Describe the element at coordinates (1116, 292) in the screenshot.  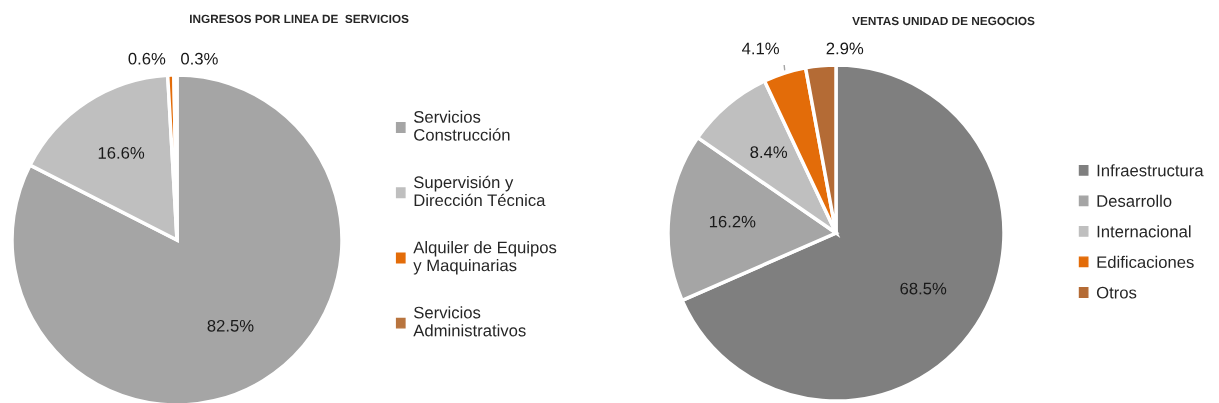
I see `legend-label: Otros` at that location.